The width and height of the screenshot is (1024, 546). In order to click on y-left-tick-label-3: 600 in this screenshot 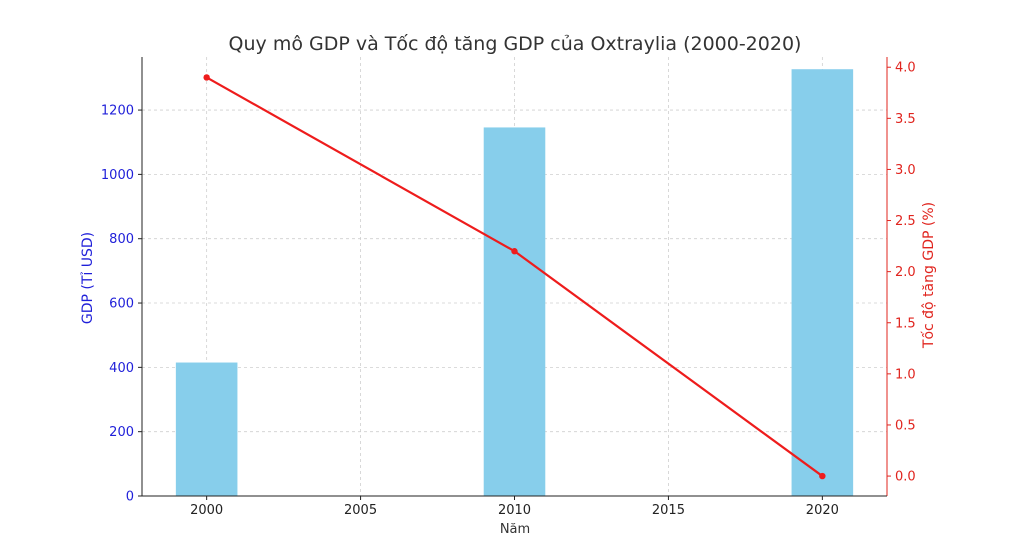, I will do `click(121, 304)`.